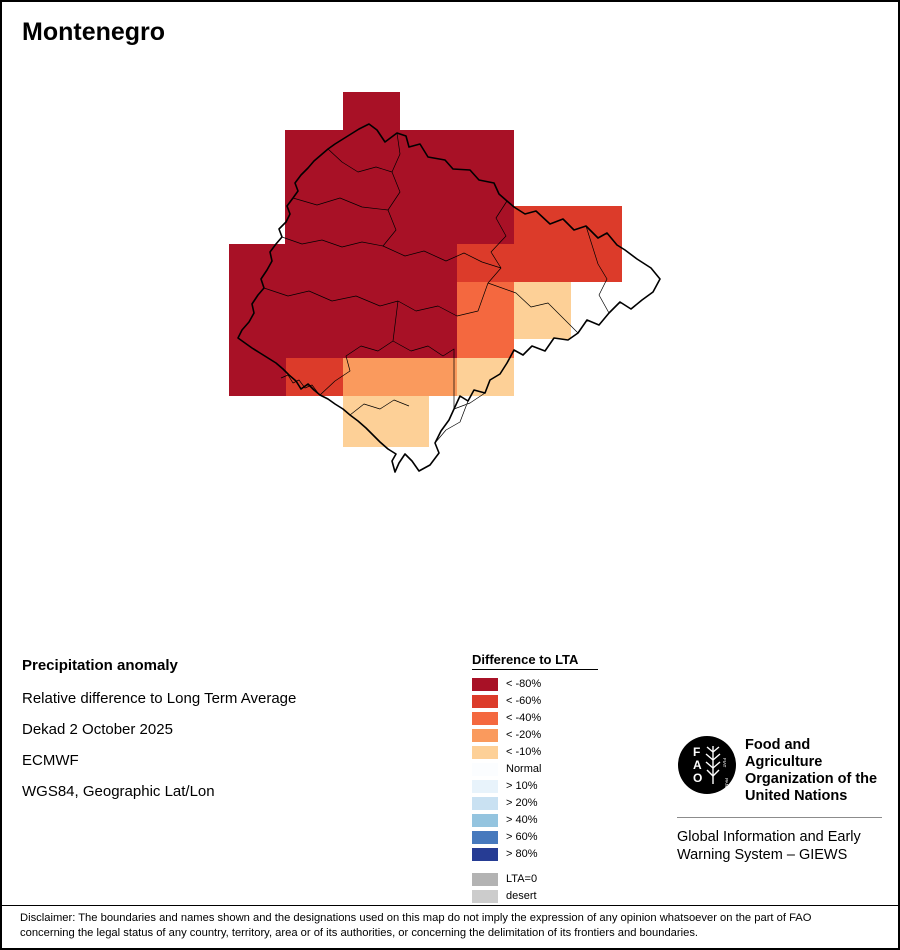 This screenshot has height=950, width=900. I want to click on legend-label: > 80%, so click(522, 854).